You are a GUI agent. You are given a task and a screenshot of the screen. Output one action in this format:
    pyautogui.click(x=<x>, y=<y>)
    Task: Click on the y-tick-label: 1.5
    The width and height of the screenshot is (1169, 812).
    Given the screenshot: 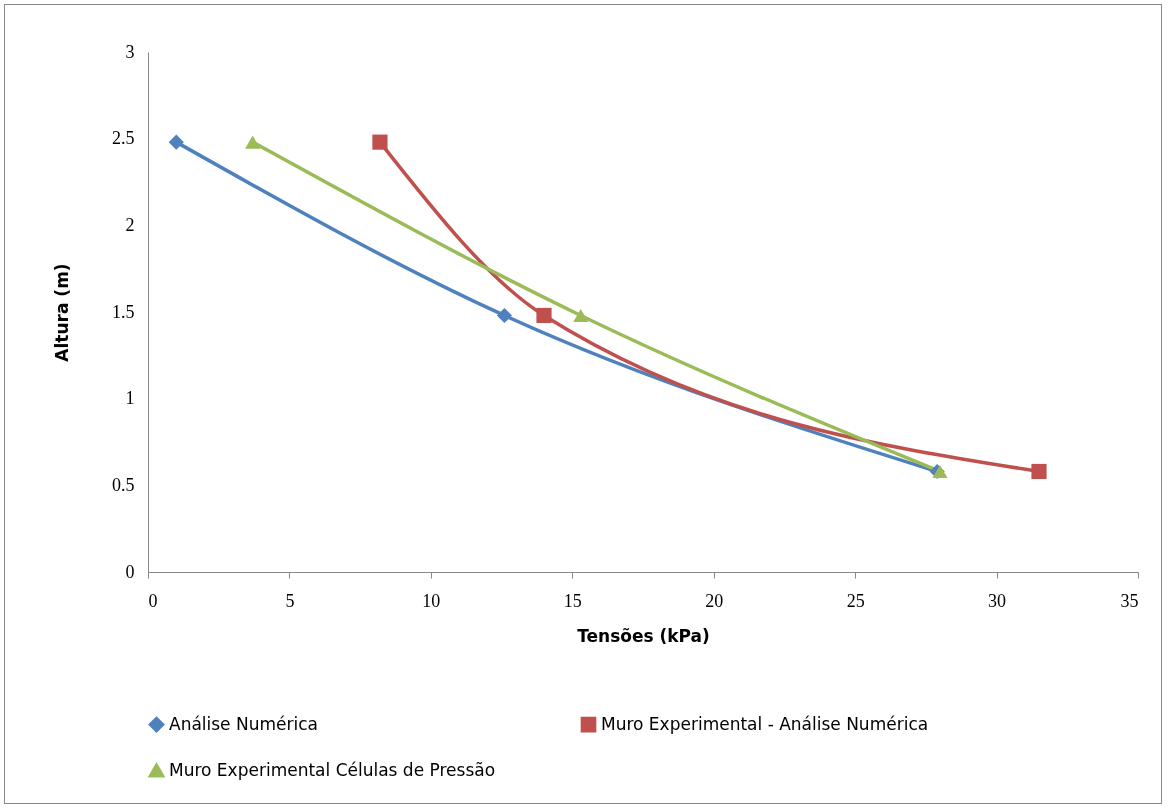 What is the action you would take?
    pyautogui.click(x=123, y=311)
    